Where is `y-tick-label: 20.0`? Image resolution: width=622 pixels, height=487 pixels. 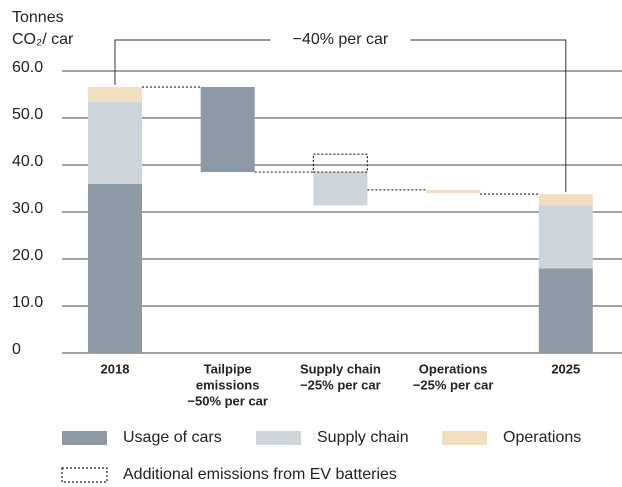
y-tick-label: 20.0 is located at coordinates (27, 255).